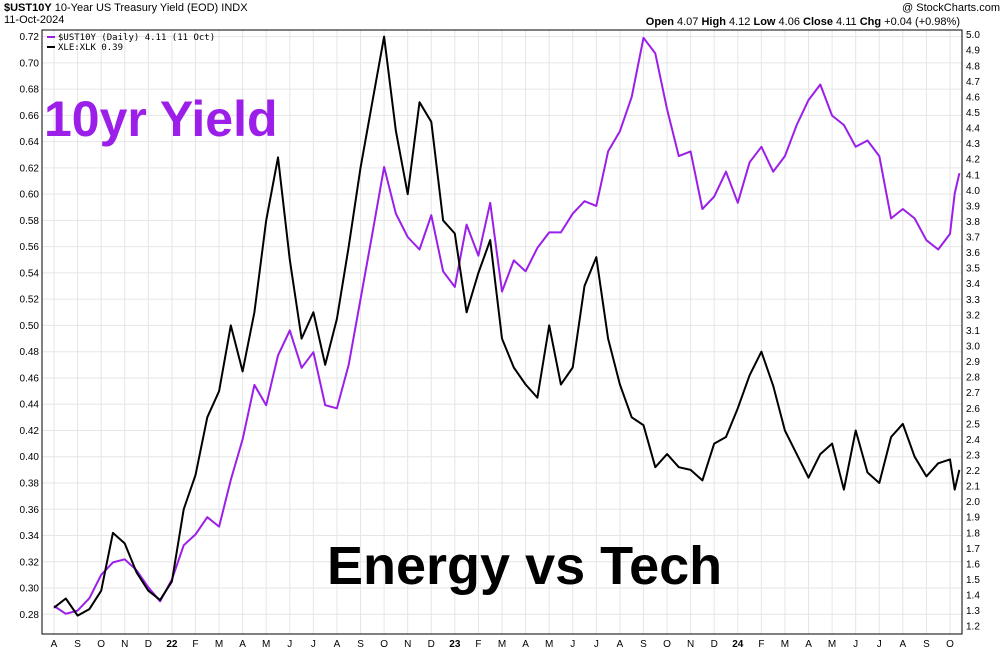  What do you see at coordinates (951, 8) in the screenshot?
I see `credit-text: @ StockCharts.com` at bounding box center [951, 8].